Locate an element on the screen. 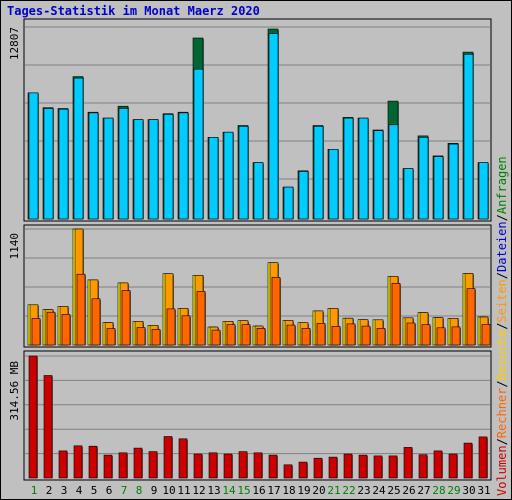  x-tick-label: 27 is located at coordinates (423, 490).